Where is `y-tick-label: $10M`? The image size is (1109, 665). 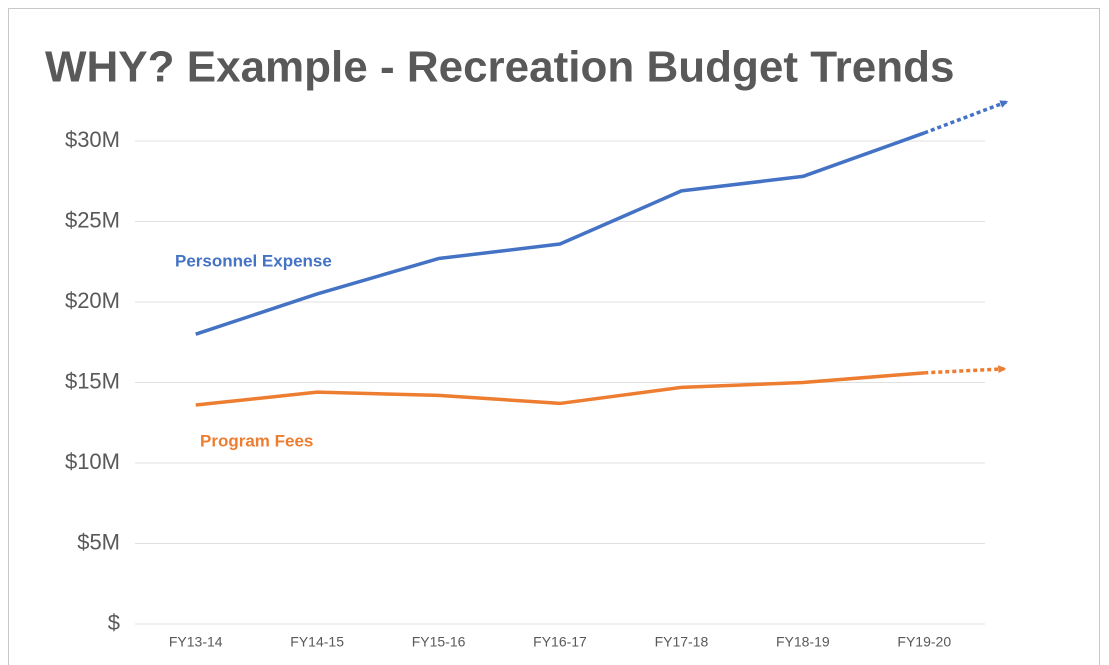
y-tick-label: $10M is located at coordinates (92, 461).